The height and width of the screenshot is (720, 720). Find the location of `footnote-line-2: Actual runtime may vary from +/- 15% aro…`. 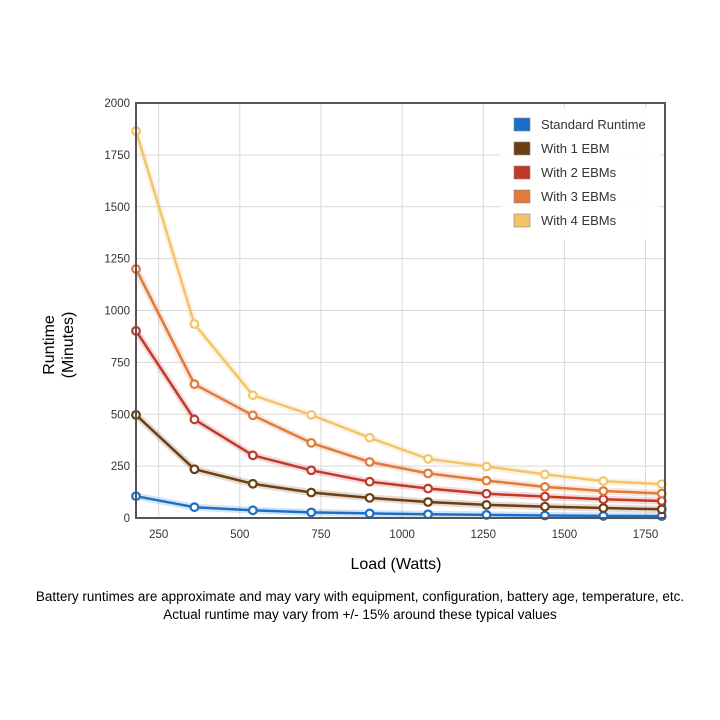

footnote-line-2: Actual runtime may vary from +/- 15% aro… is located at coordinates (360, 614).